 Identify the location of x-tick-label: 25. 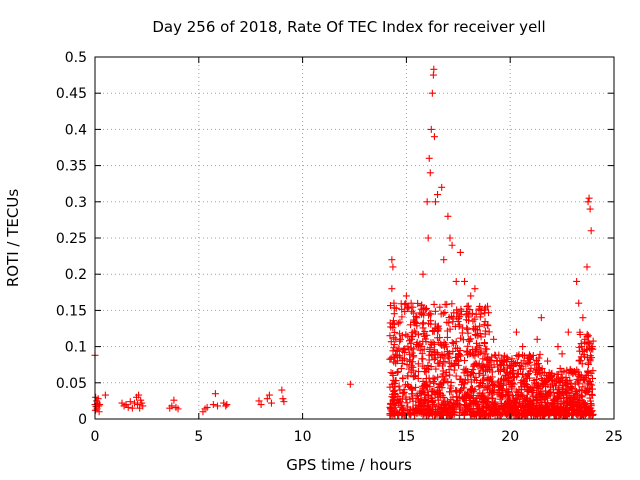
(614, 437).